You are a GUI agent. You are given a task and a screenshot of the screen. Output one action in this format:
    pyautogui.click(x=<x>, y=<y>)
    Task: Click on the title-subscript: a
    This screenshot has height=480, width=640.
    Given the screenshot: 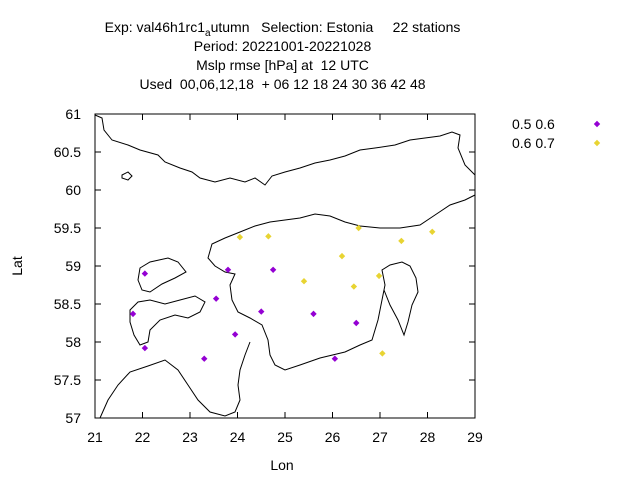 What is the action you would take?
    pyautogui.click(x=208, y=33)
    